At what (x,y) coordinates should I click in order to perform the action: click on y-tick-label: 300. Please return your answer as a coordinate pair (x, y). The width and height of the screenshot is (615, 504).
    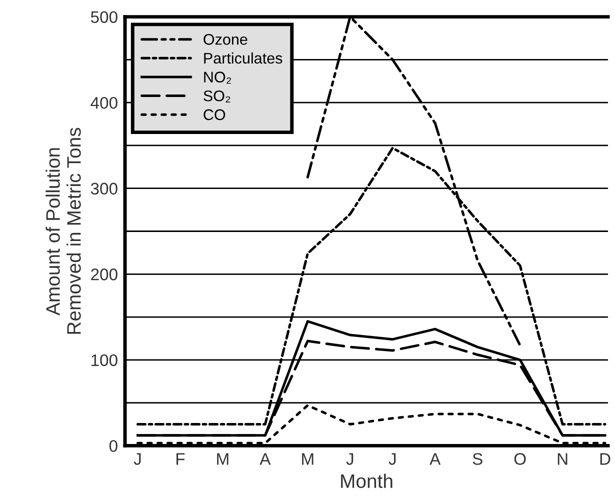
    Looking at the image, I should click on (104, 188).